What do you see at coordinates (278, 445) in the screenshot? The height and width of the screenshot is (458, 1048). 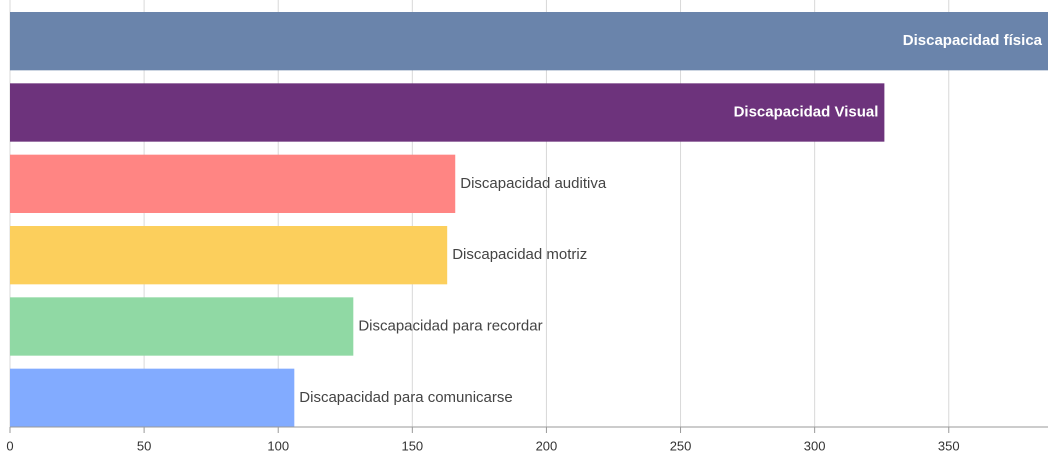 I see `x-tick-label: 100` at bounding box center [278, 445].